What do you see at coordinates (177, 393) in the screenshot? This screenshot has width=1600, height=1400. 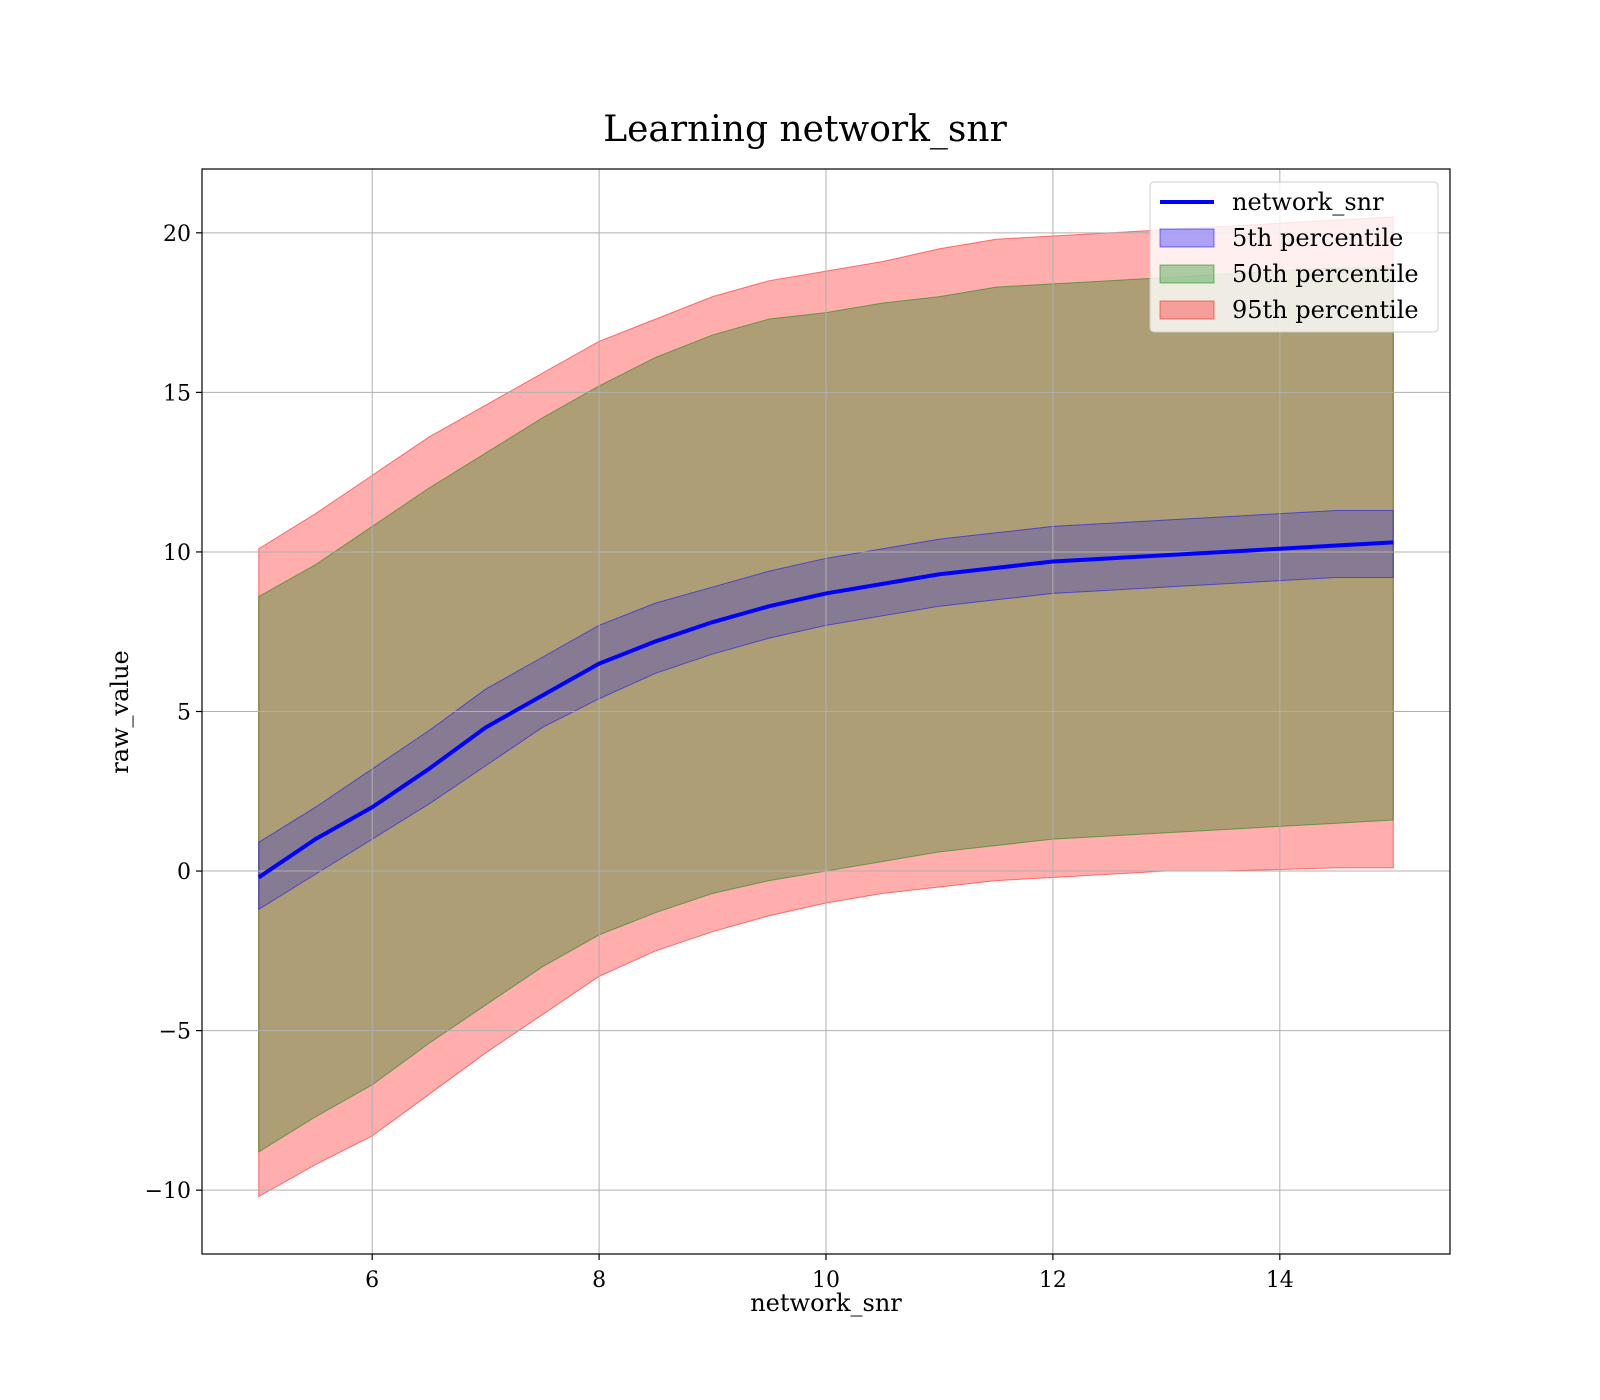 I see `y-tick-label: 15` at bounding box center [177, 393].